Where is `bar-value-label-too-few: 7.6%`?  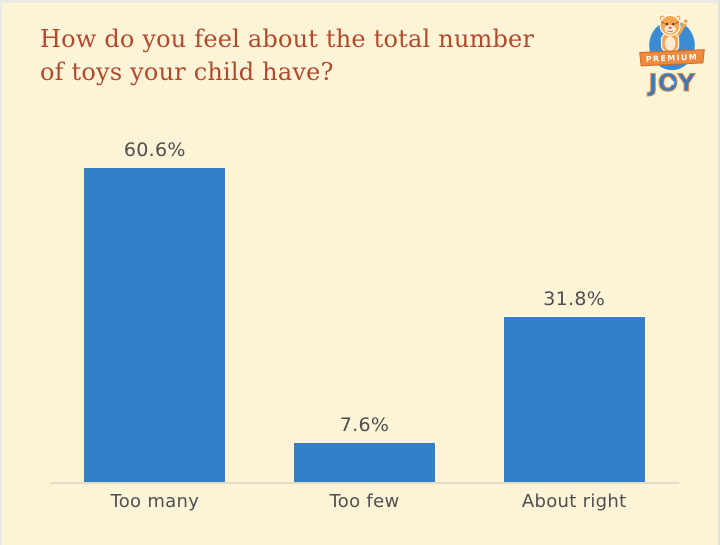 bar-value-label-too-few: 7.6% is located at coordinates (364, 425).